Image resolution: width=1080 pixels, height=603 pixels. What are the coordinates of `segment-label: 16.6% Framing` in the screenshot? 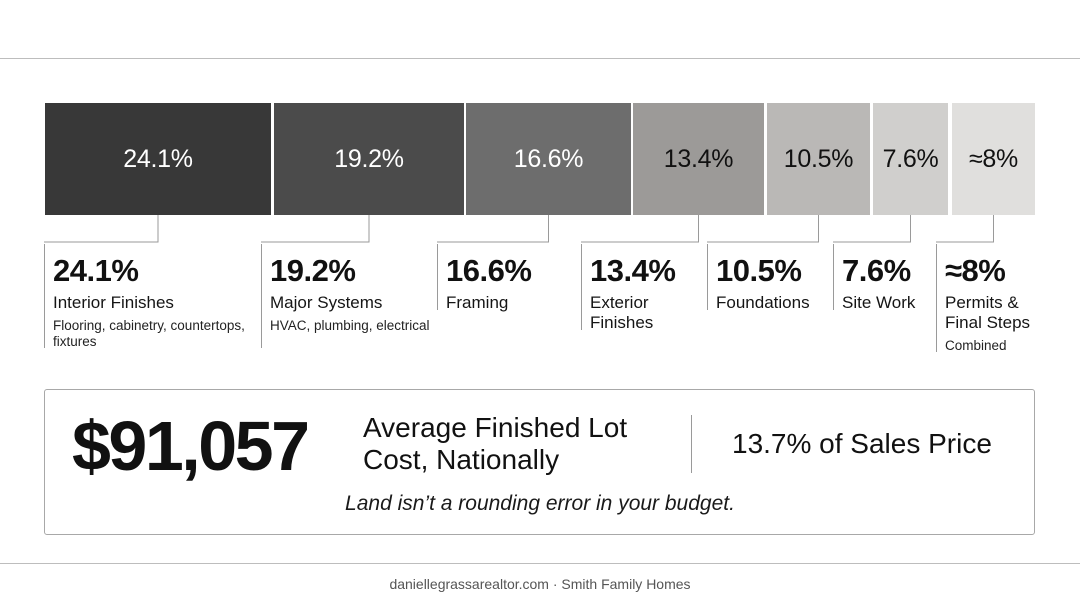 It's located at (507, 278).